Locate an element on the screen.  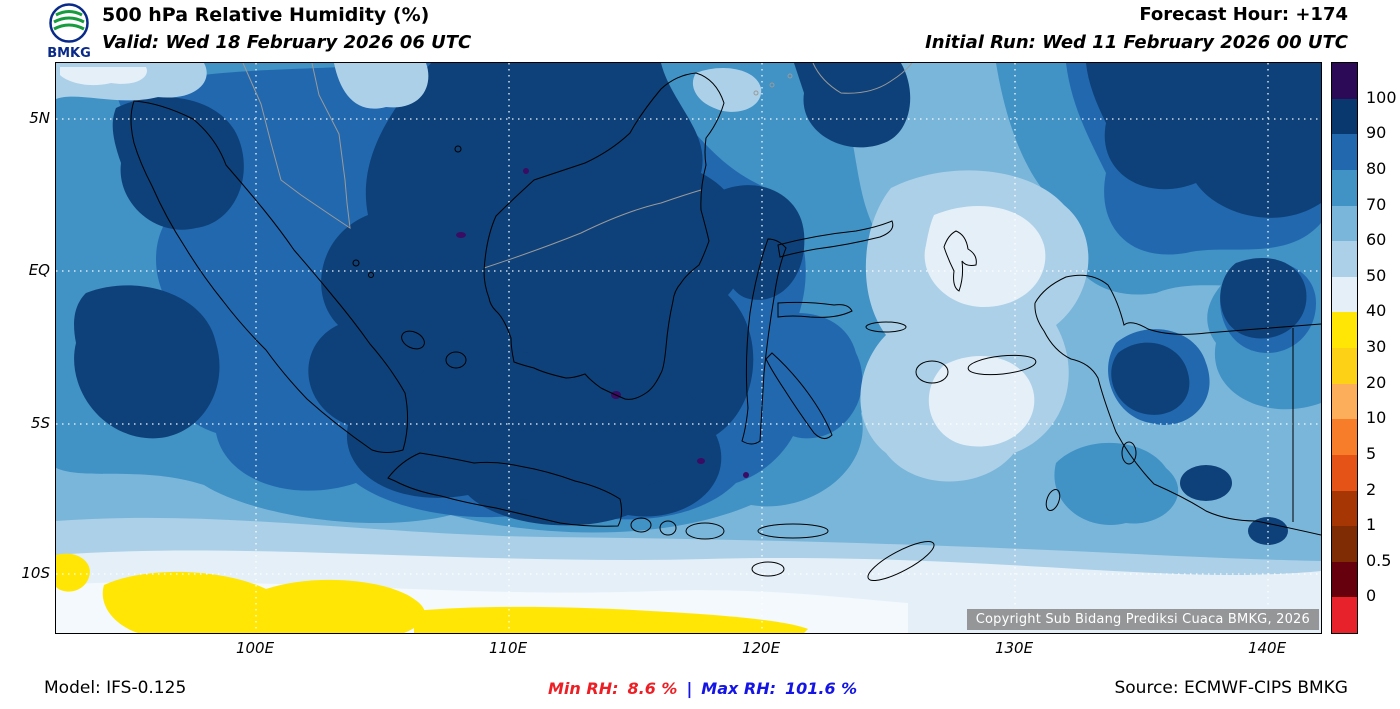
forecast-hour: Forecast Hour: +174 is located at coordinates (1243, 14).